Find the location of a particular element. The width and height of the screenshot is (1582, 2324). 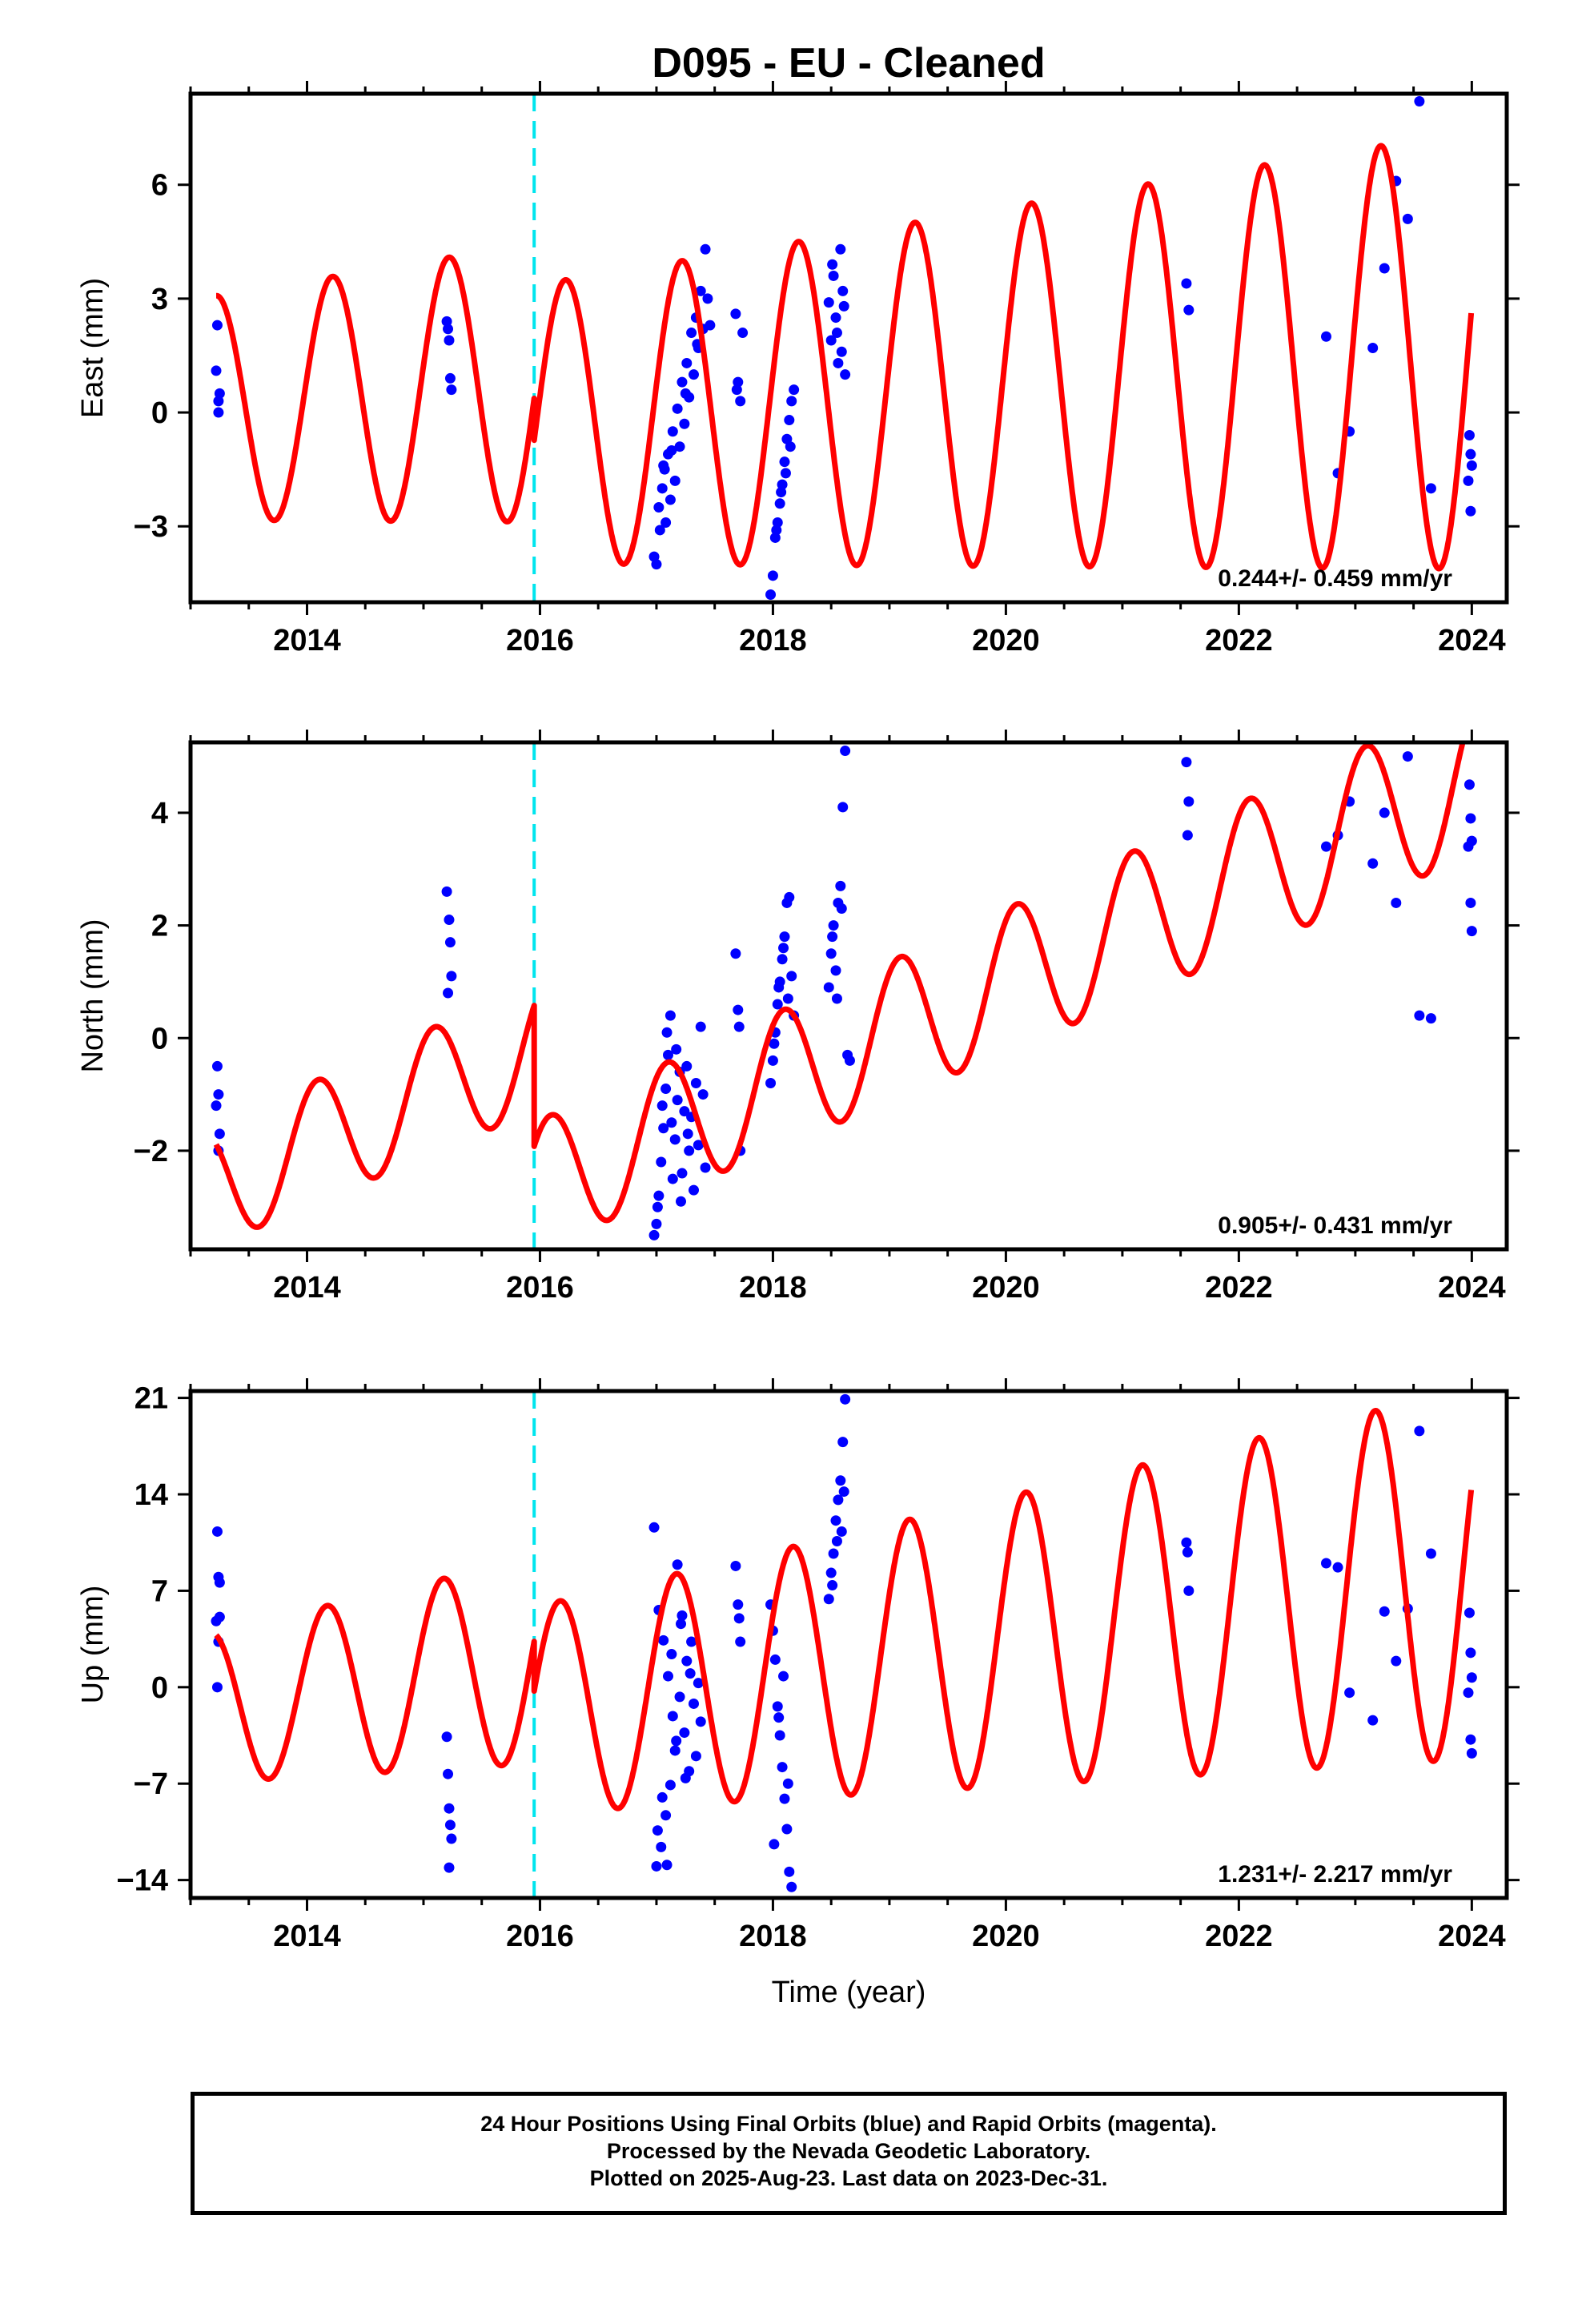

rate-label: 0.244+/- 0.459 mm/yr is located at coordinates (1335, 578).